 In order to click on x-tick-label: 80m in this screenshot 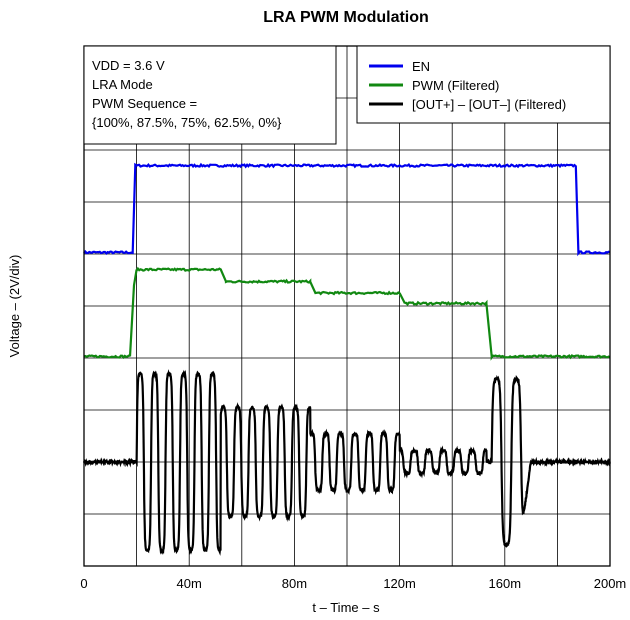, I will do `click(294, 583)`.